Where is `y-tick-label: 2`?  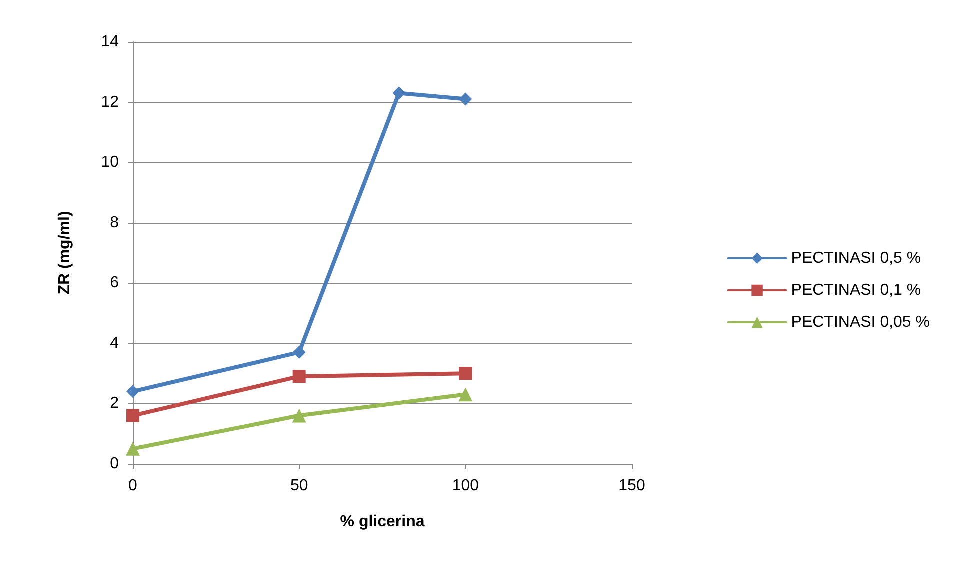
y-tick-label: 2 is located at coordinates (115, 403).